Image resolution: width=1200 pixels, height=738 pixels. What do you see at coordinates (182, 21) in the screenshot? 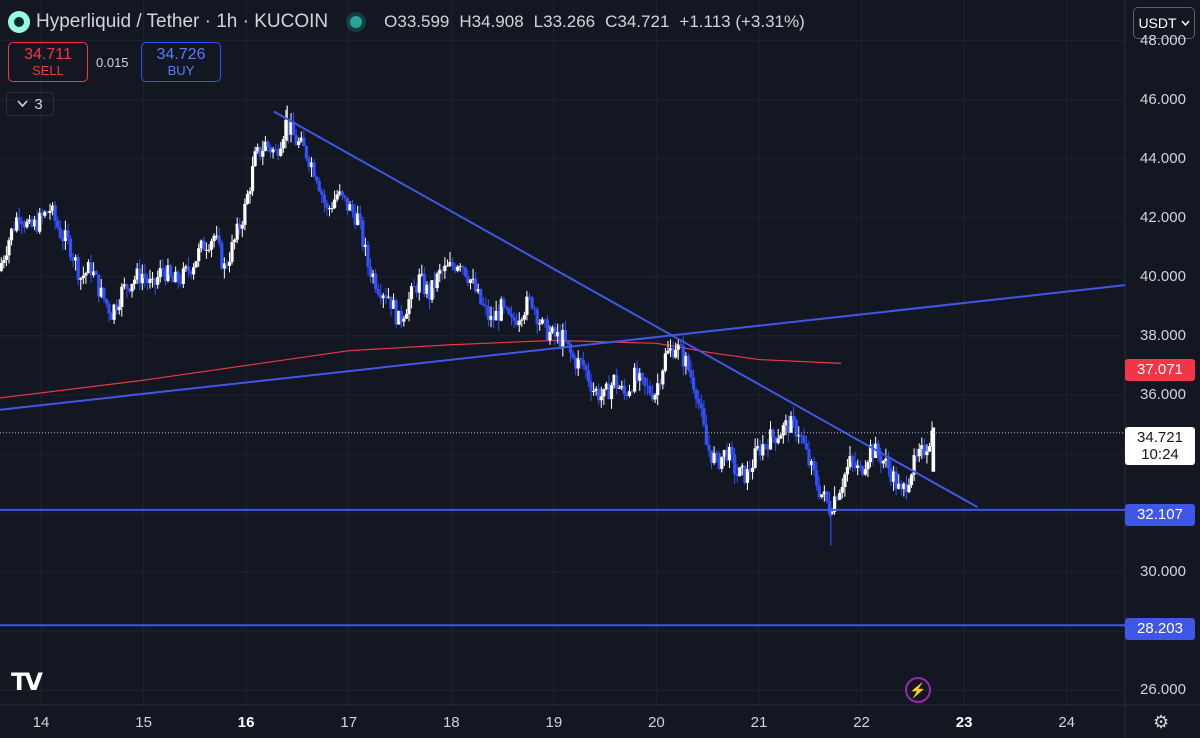
I see `symbol-title: Hyperliquid / Tether · 1h · KUCOIN` at bounding box center [182, 21].